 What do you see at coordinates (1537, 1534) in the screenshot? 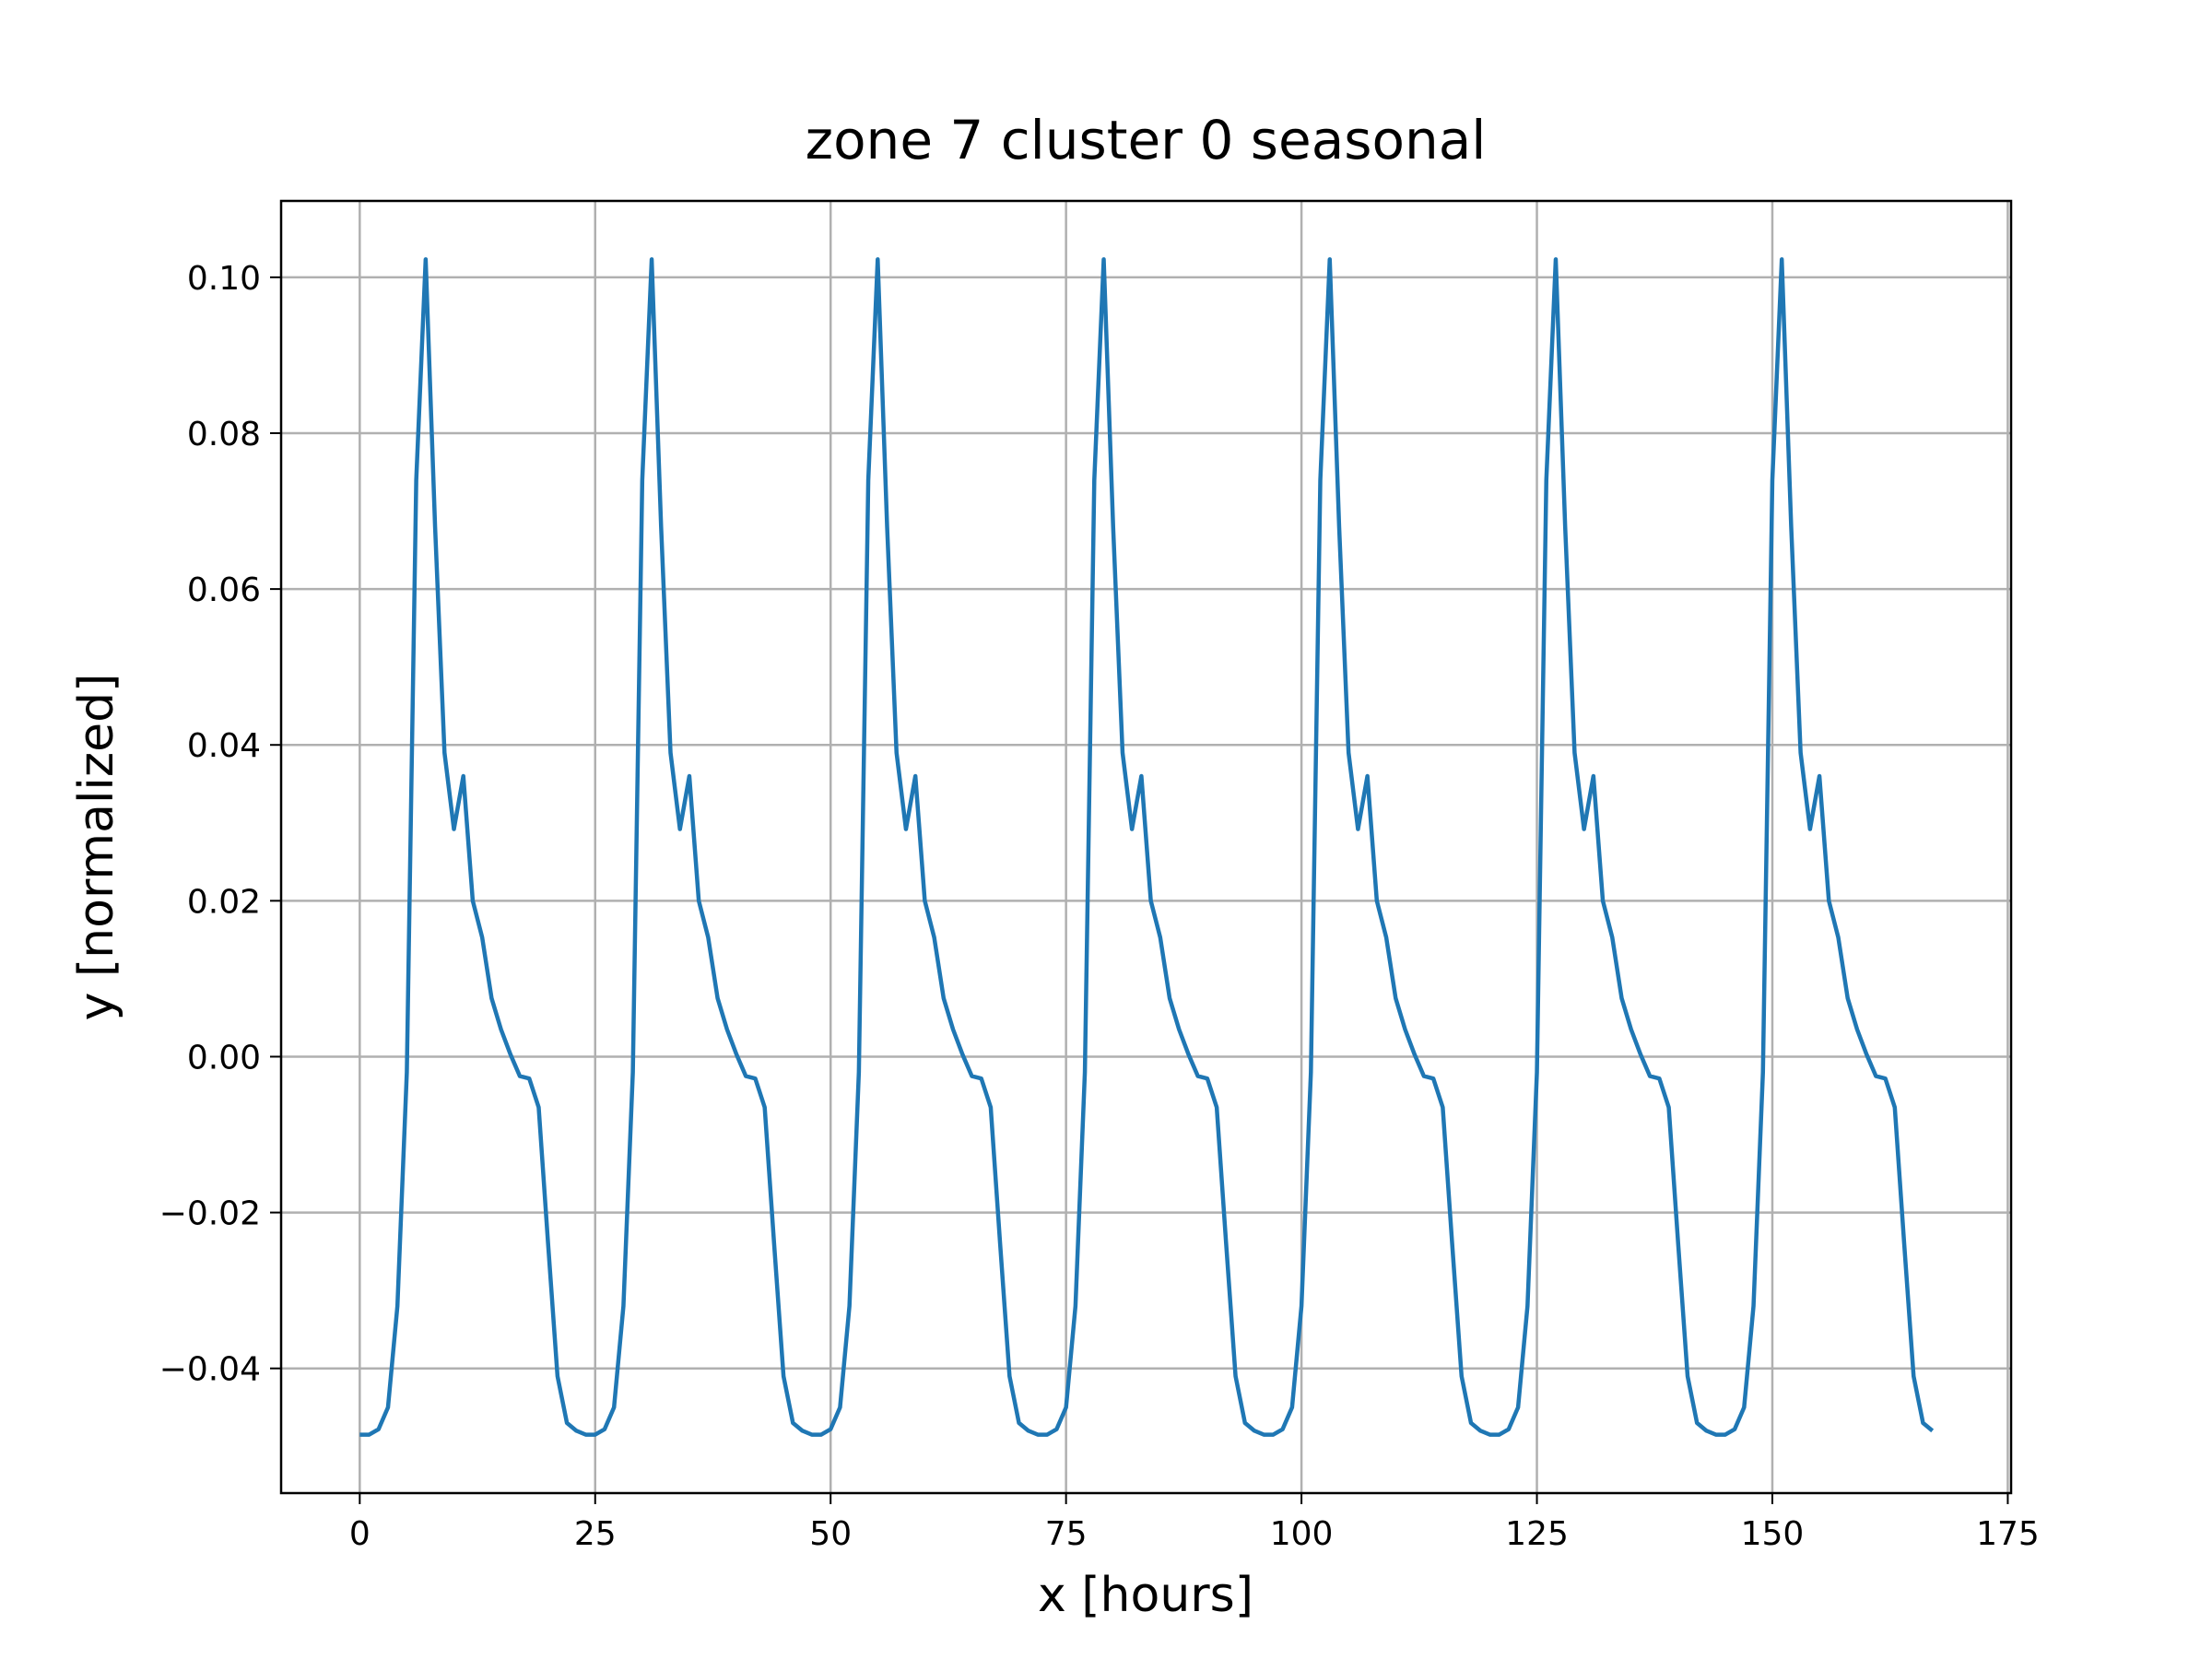
I see `x-tick-label: 125` at bounding box center [1537, 1534].